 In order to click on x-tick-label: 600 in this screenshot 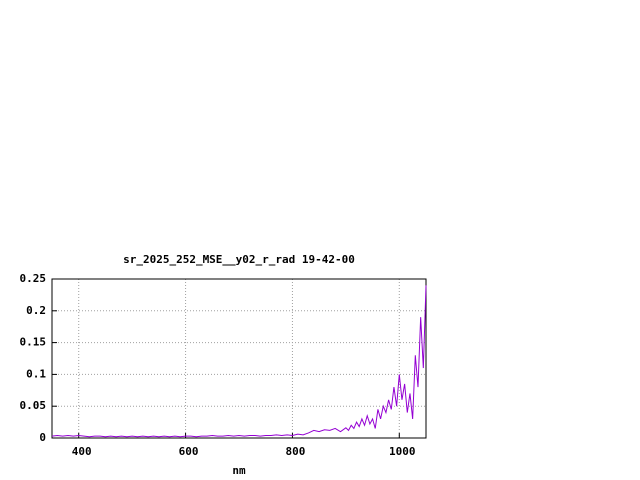, I will do `click(189, 451)`.